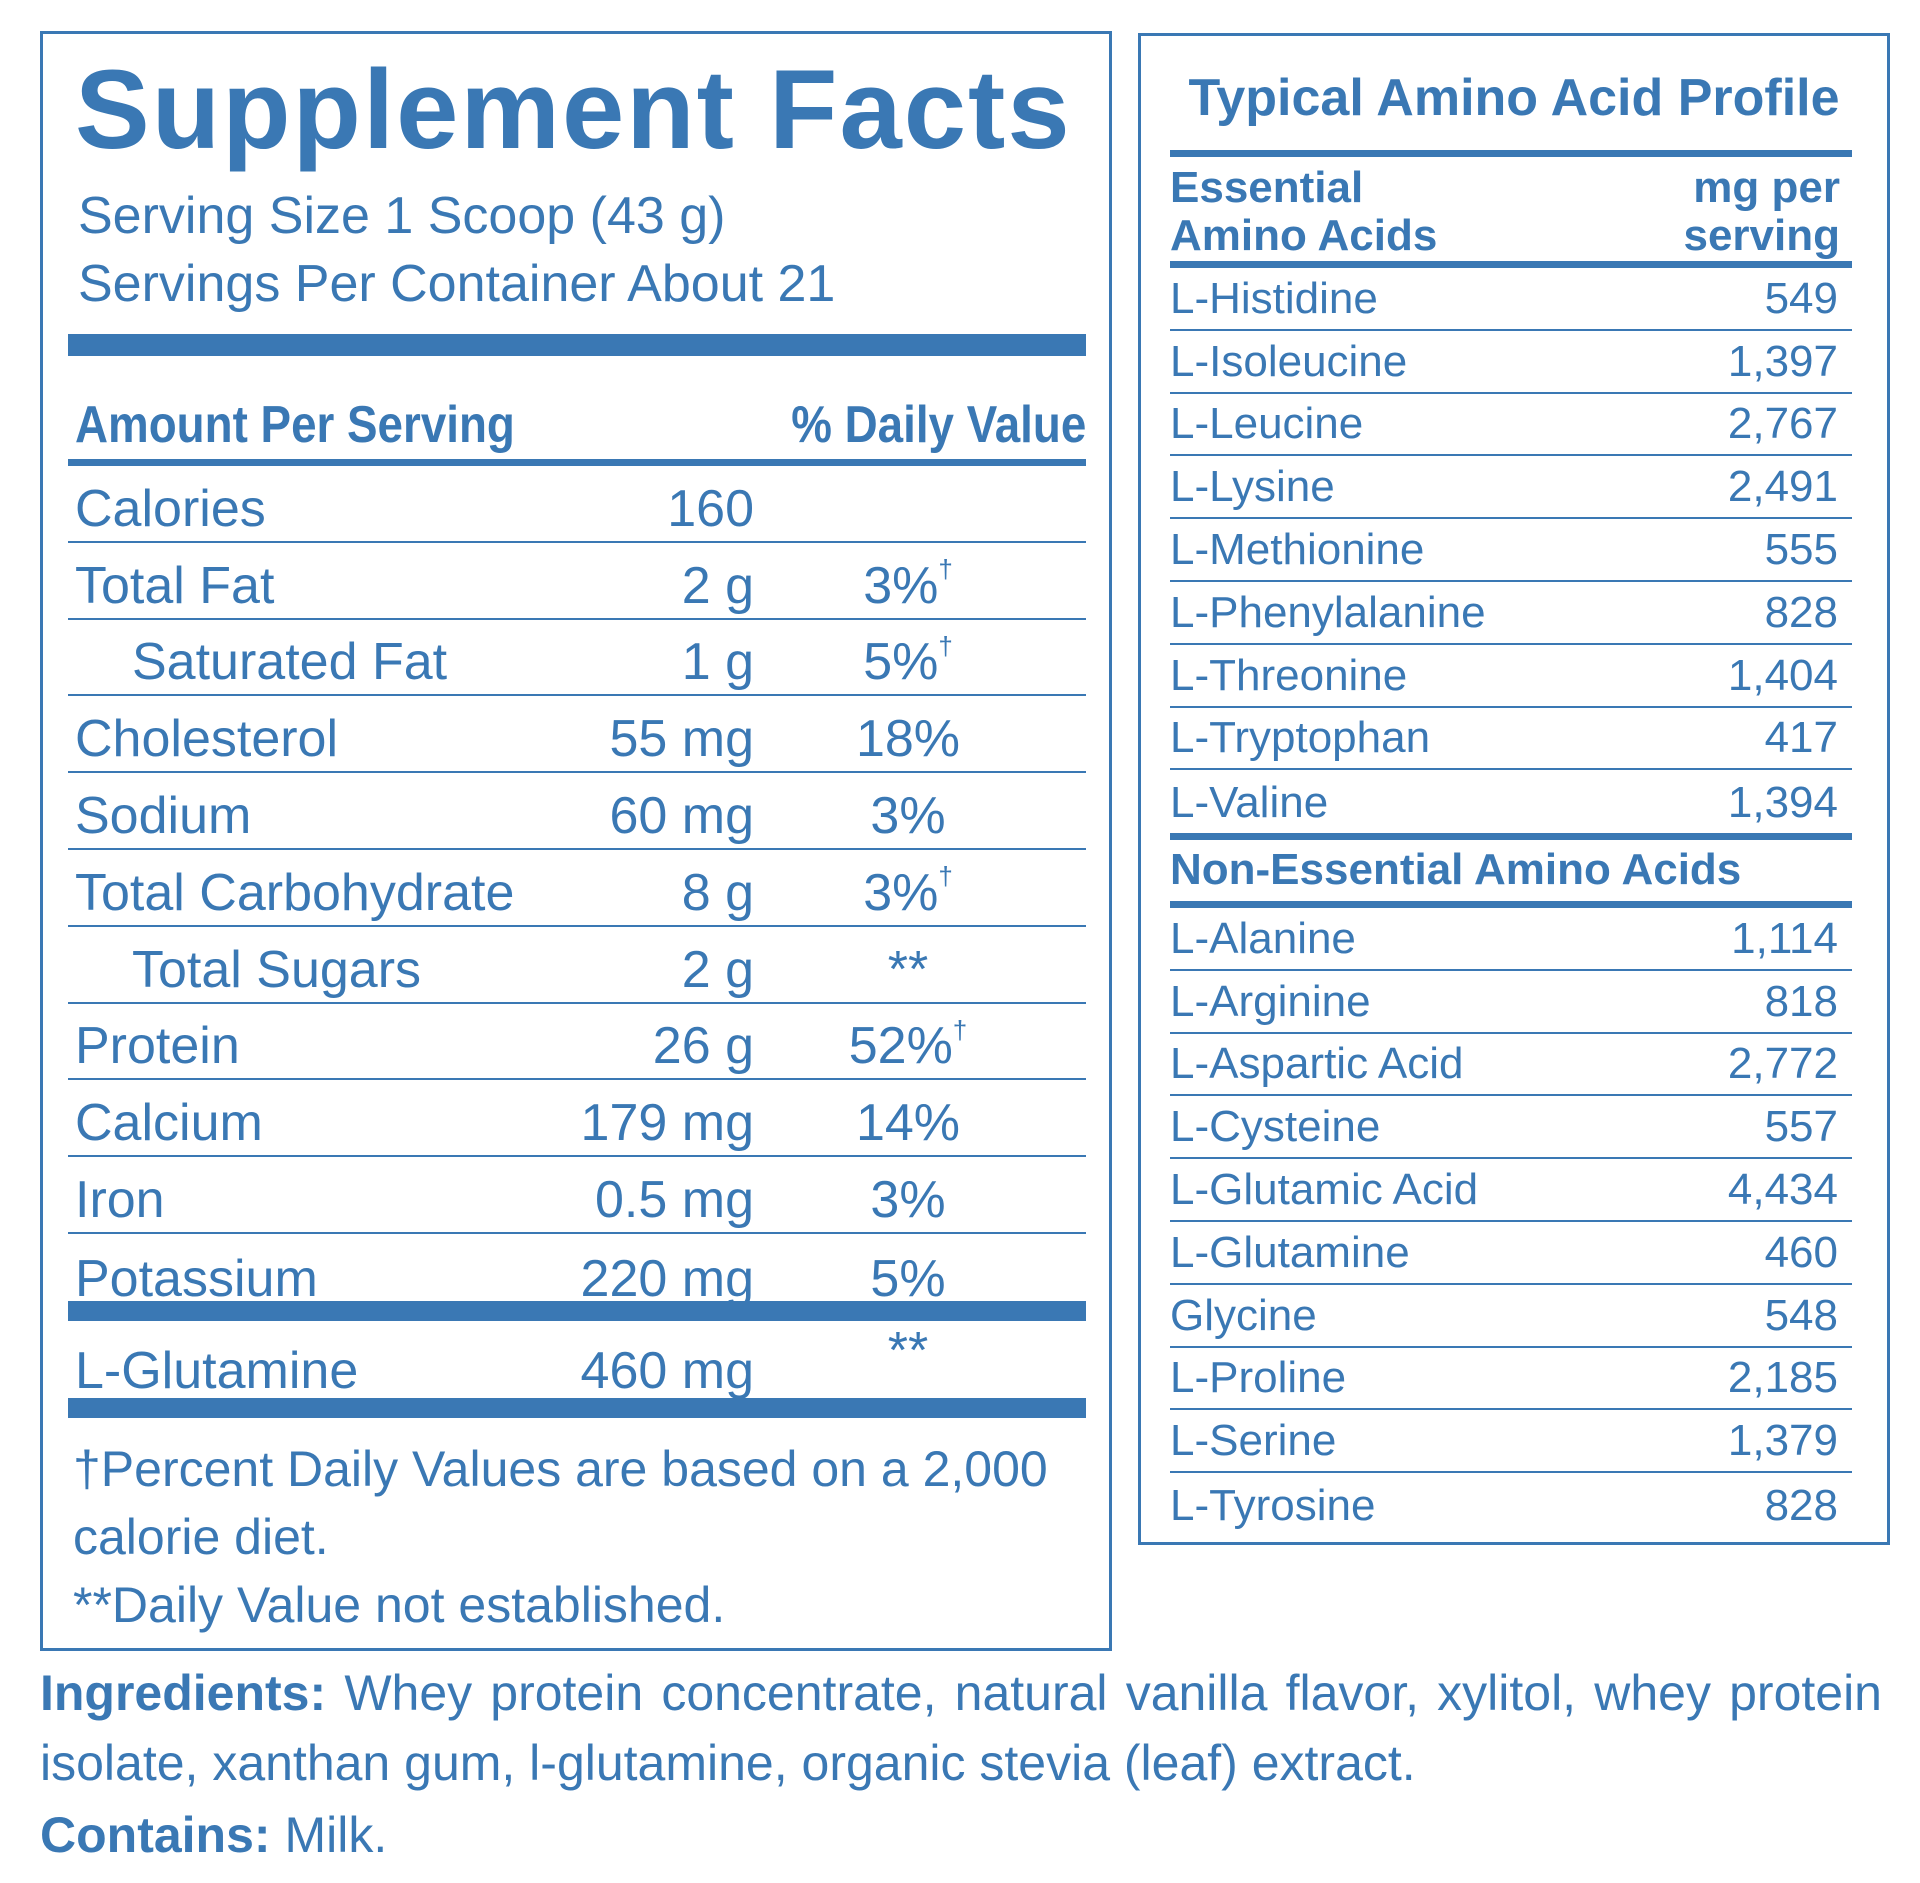 Image resolution: width=1920 pixels, height=1883 pixels. I want to click on nutrient-row: Calcium 179 mg 14%, so click(577, 1119).